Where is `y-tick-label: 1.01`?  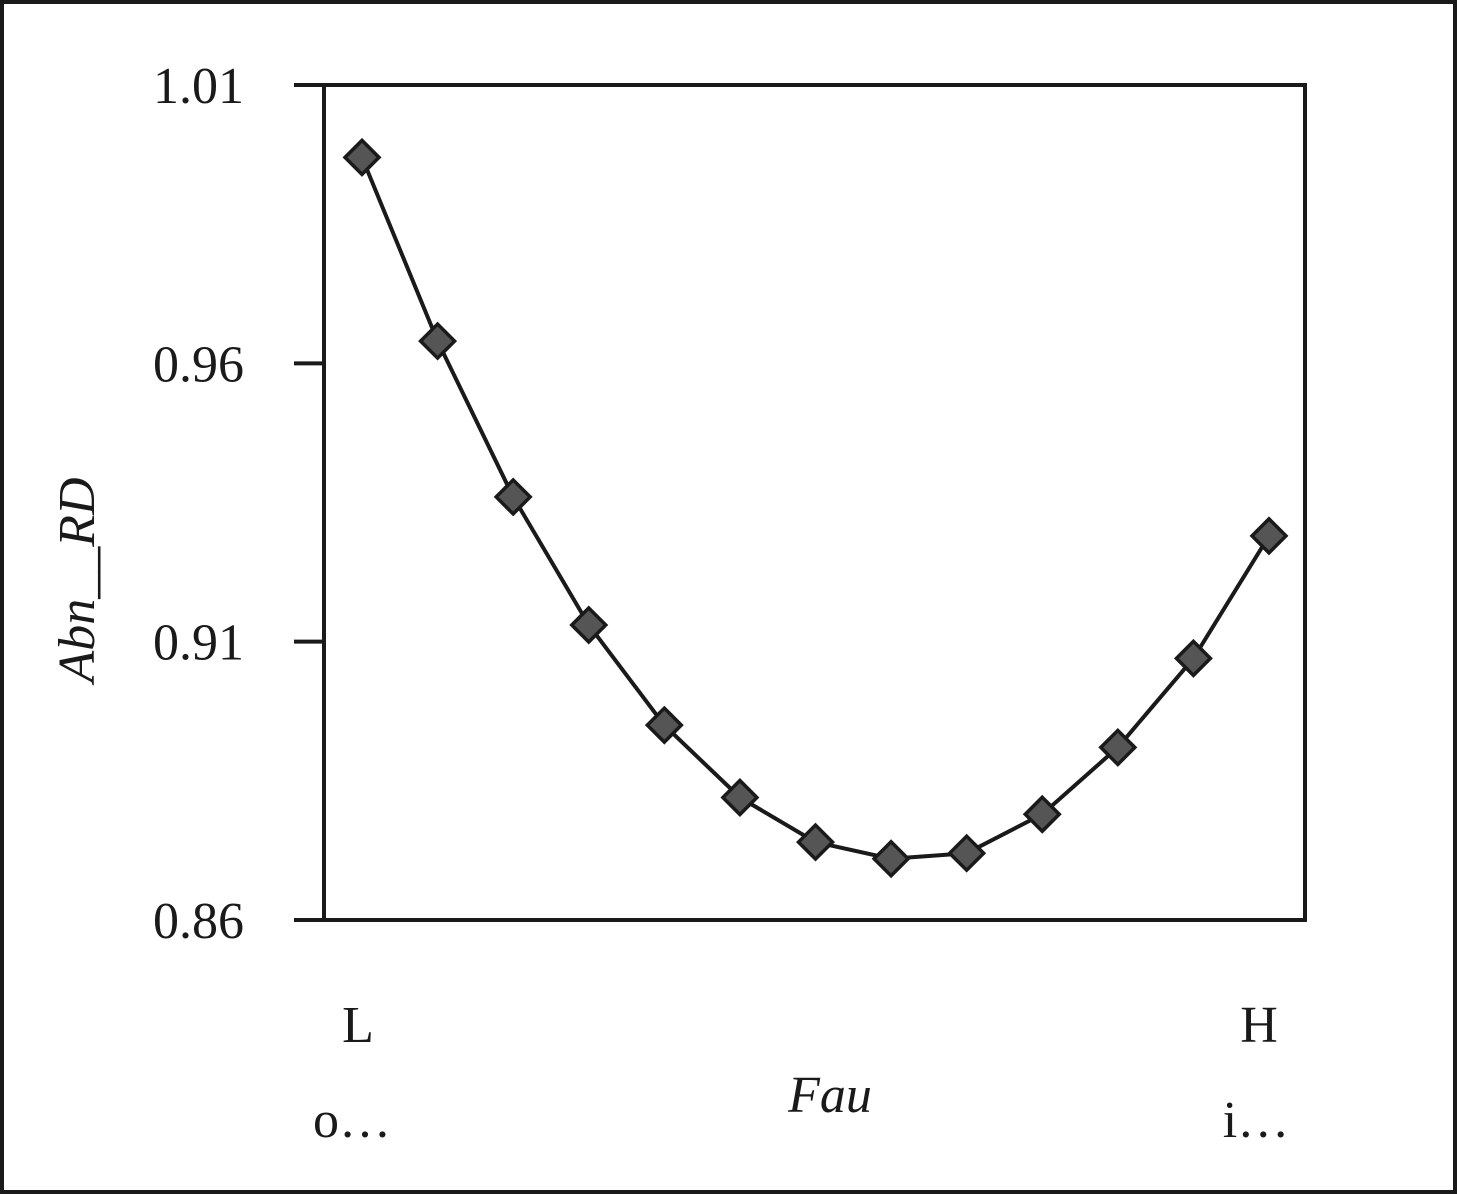 y-tick-label: 1.01 is located at coordinates (198, 86).